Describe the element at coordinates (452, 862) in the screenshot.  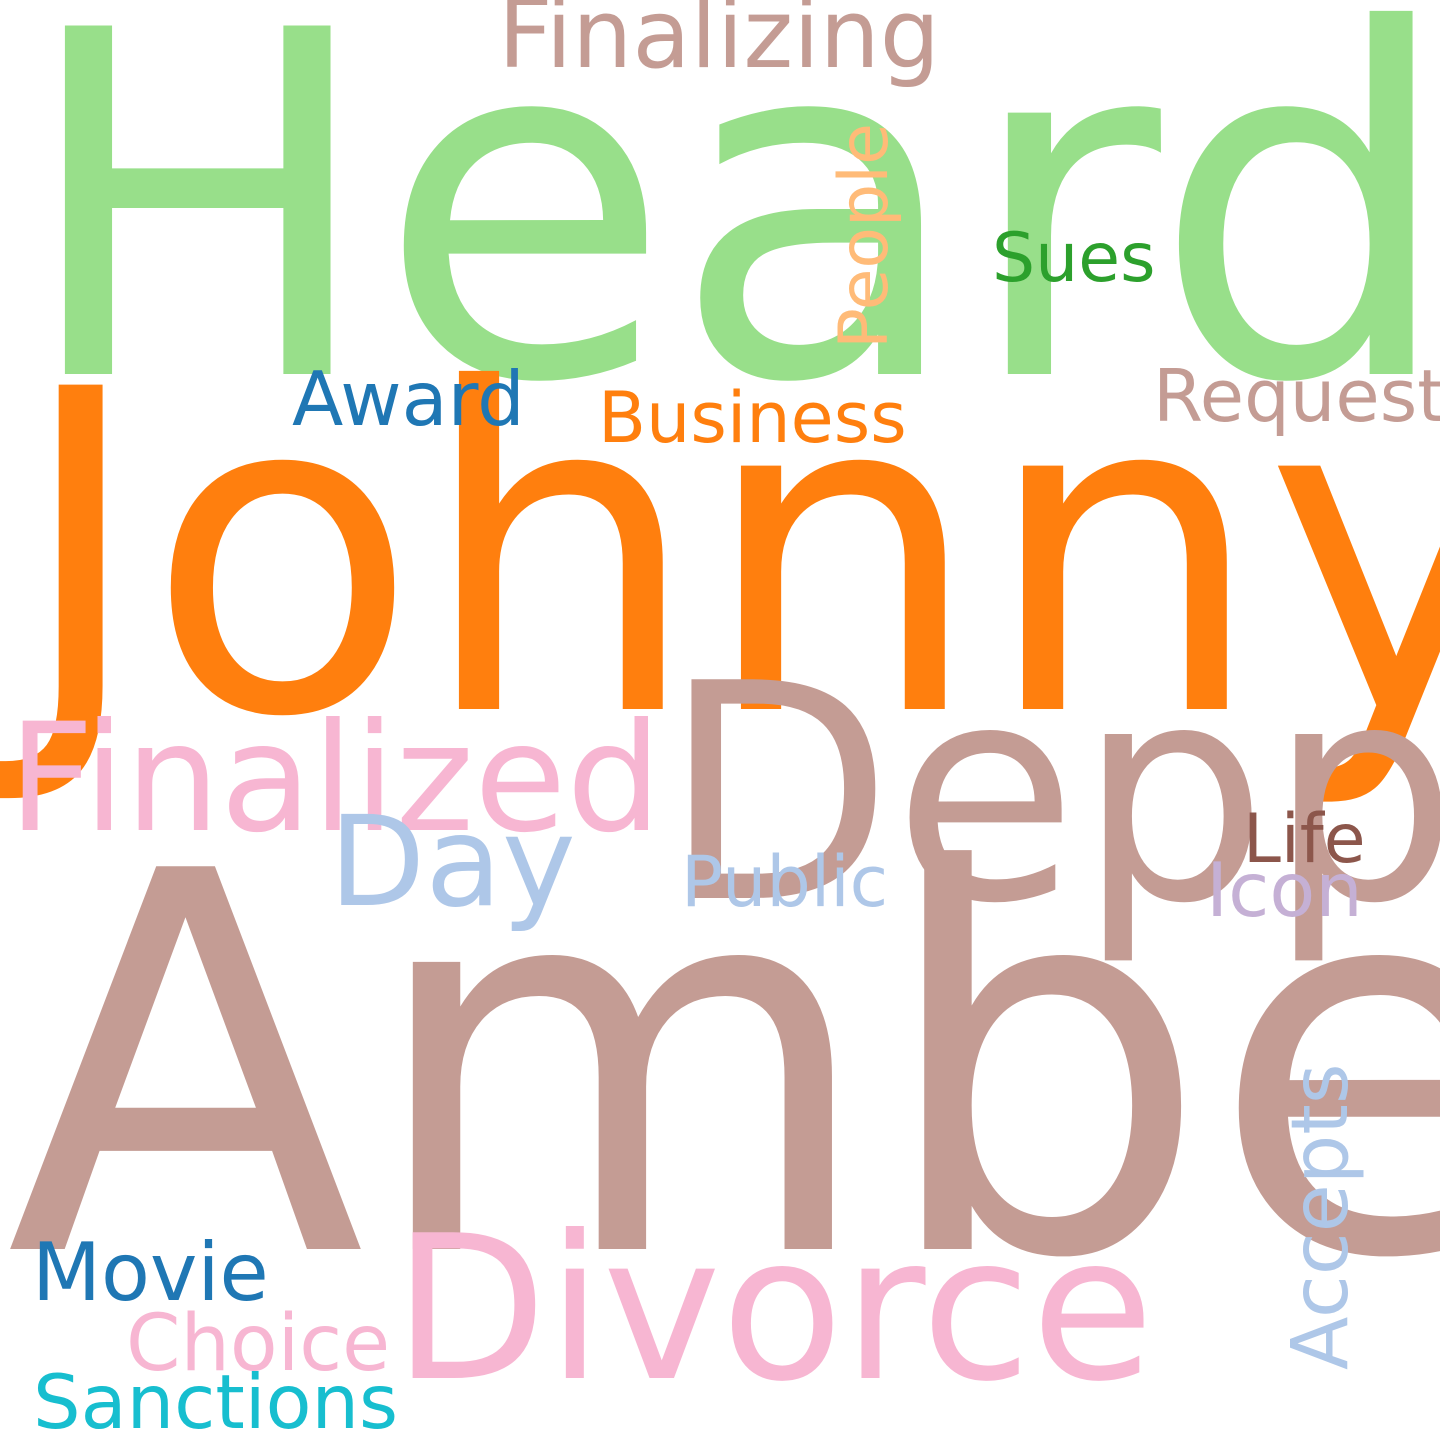
I see `word-day: Day` at that location.